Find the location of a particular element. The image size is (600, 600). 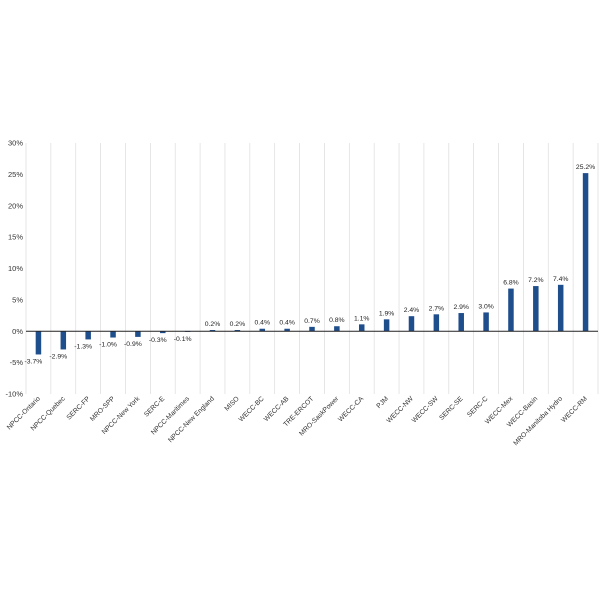

y-tick-label: 10% is located at coordinates (15, 268).